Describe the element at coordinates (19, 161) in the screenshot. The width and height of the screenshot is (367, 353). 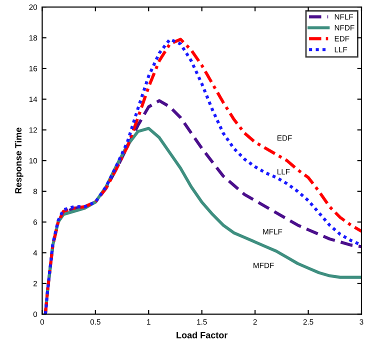
I see `y-axis-title: Response Time` at that location.